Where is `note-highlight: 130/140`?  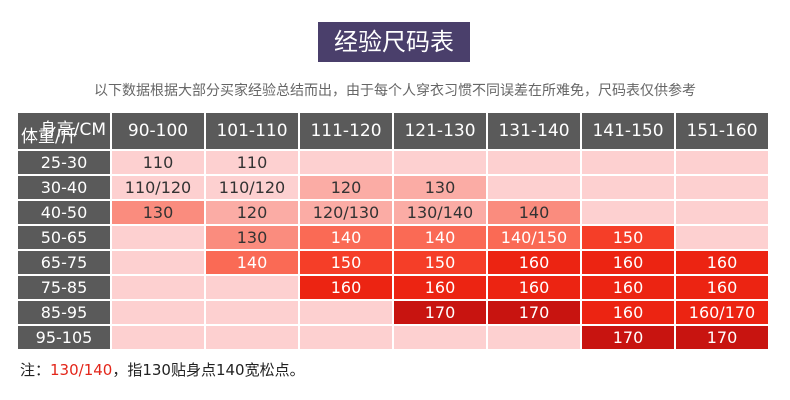 note-highlight: 130/140 is located at coordinates (81, 370).